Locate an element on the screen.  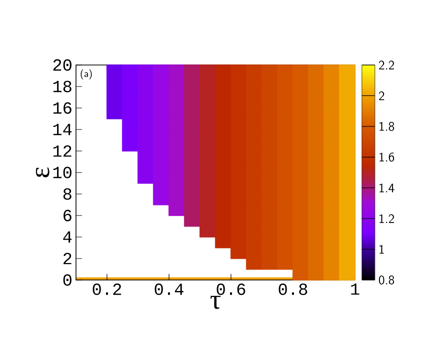
color-bar-label: 1.4 is located at coordinates (387, 187).